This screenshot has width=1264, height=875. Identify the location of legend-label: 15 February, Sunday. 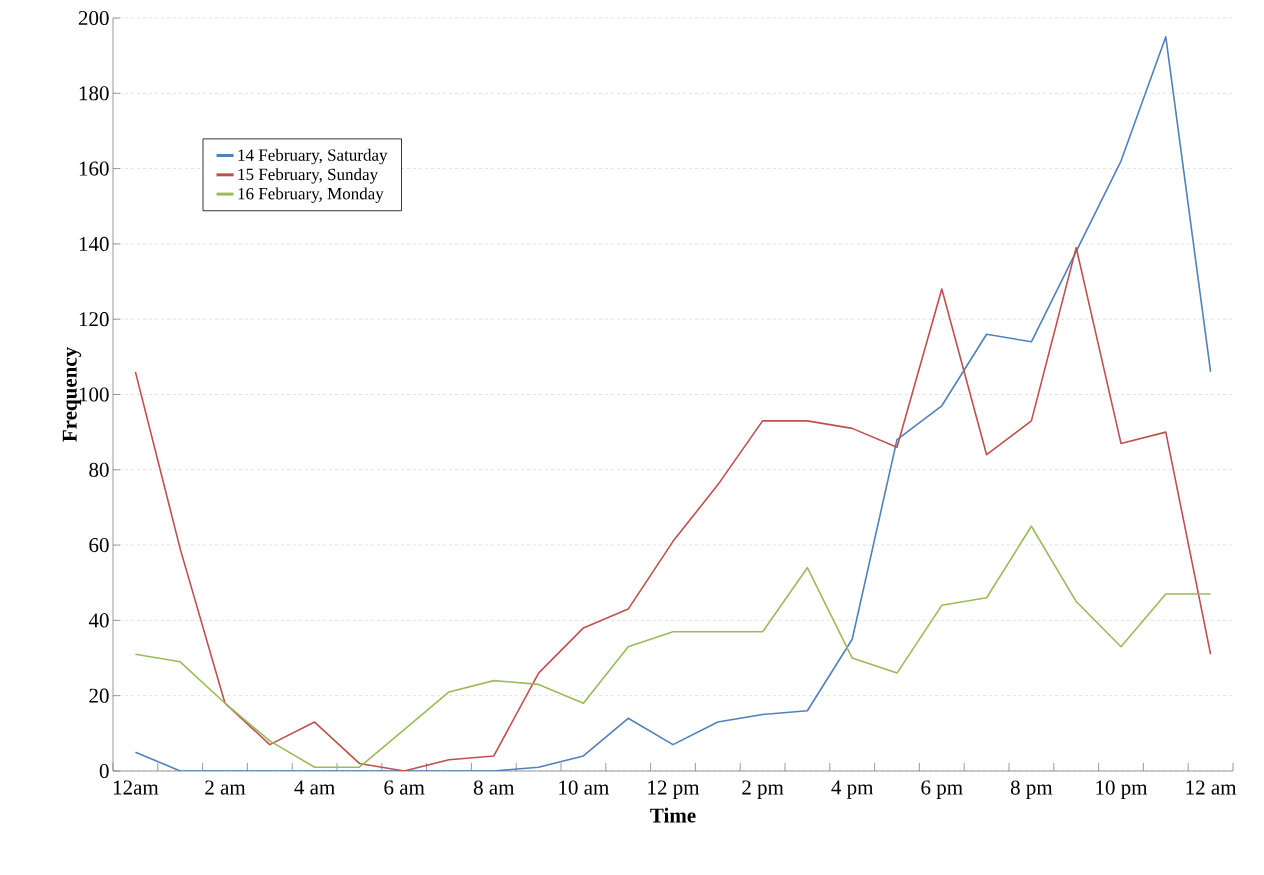
(308, 176).